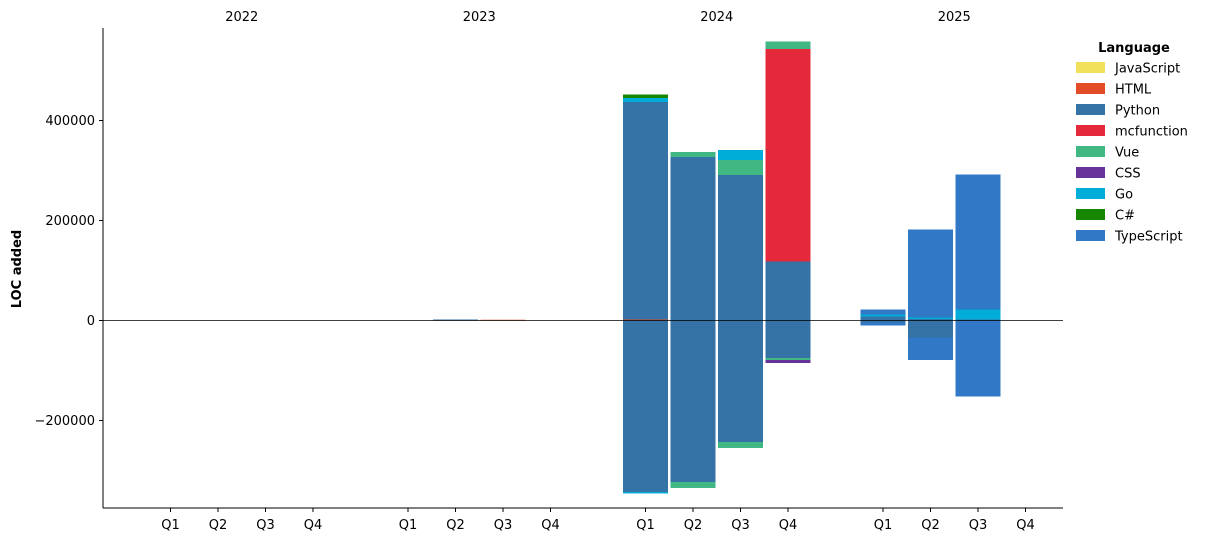 The width and height of the screenshot is (1208, 542). Describe the element at coordinates (1151, 132) in the screenshot. I see `legend-entry: mcfunction` at that location.